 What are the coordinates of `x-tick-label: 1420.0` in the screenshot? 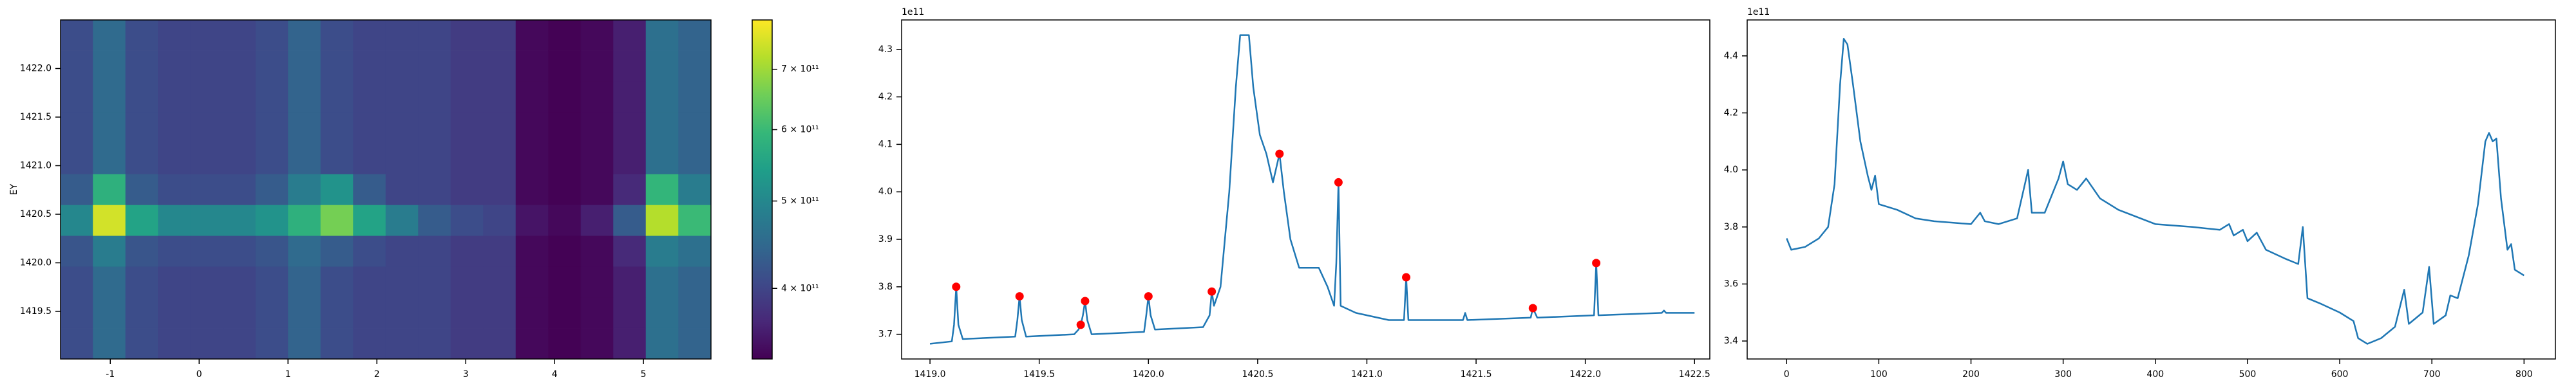 It's located at (1148, 374).